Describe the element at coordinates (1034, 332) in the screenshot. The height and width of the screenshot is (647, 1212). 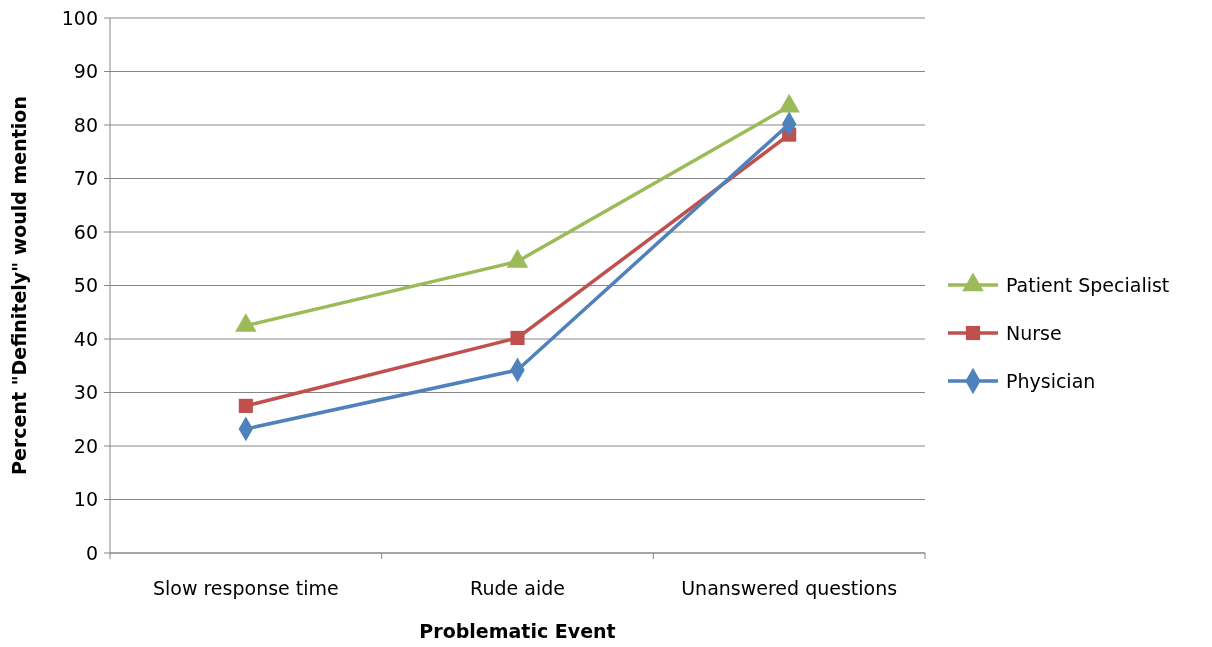
I see `legend-label: Nurse` at that location.